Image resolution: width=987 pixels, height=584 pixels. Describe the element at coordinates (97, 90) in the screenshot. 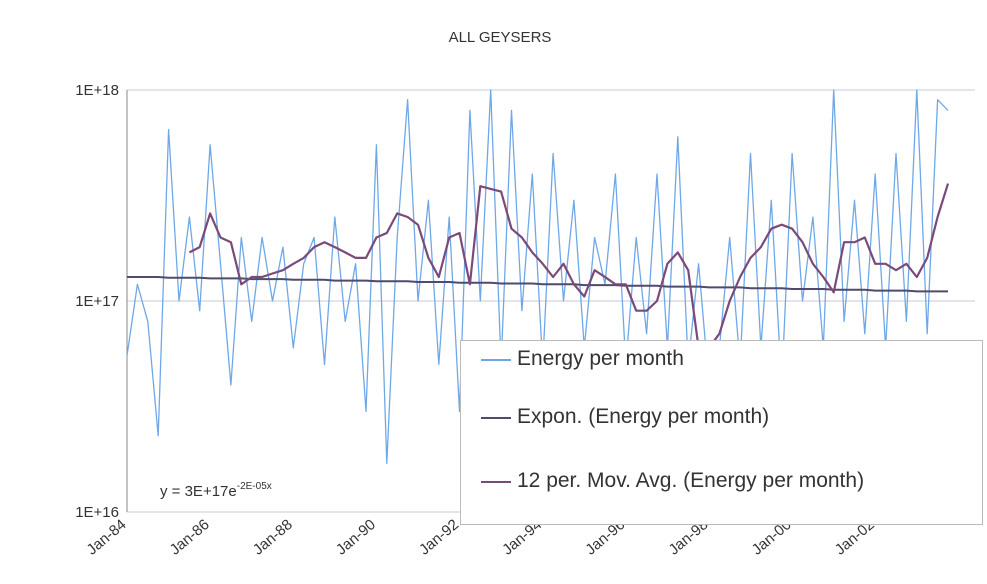

I see `y-tick-label: 1E+18` at that location.